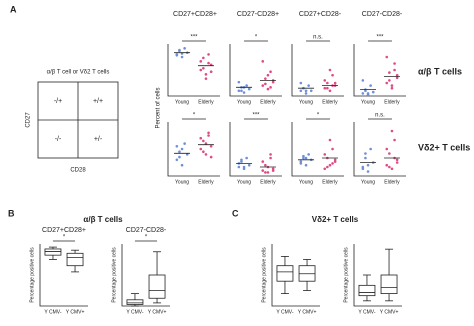 The width and height of the screenshot is (474, 326). Describe the element at coordinates (195, 14) in the screenshot. I see `column-header: CD27+CD28+` at that location.